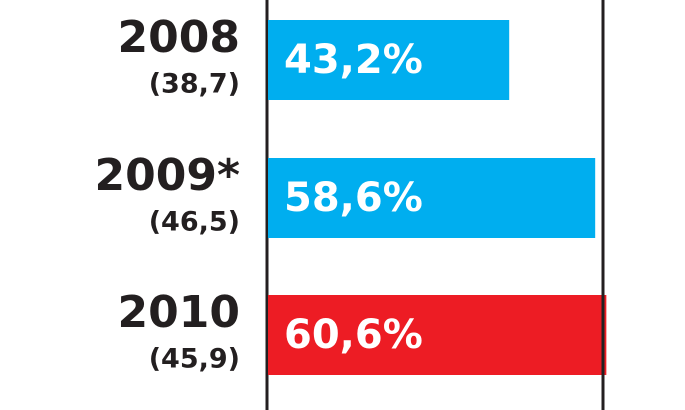 This screenshot has width=685, height=410. Describe the element at coordinates (194, 84) in the screenshot. I see `category-note: (38,7)` at that location.